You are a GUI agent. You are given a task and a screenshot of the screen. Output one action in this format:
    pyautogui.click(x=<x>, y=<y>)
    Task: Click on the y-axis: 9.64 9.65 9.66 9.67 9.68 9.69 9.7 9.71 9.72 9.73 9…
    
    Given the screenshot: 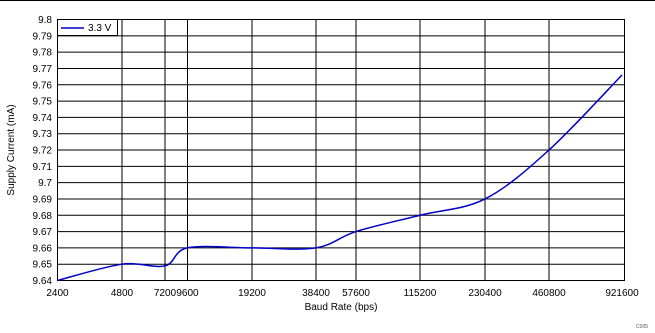 What is the action you would take?
    pyautogui.click(x=43, y=151)
    